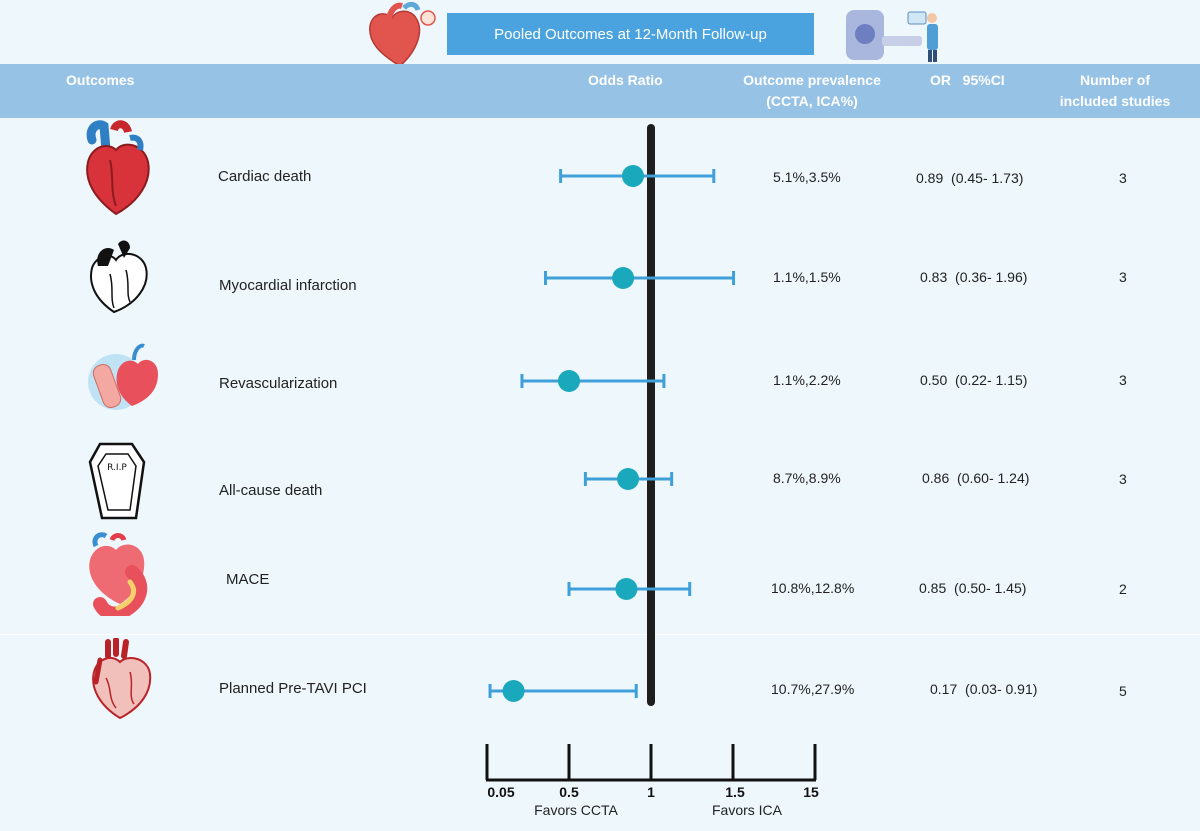  Describe the element at coordinates (1123, 277) in the screenshot. I see `studies-myocardial-infarction: 3` at that location.